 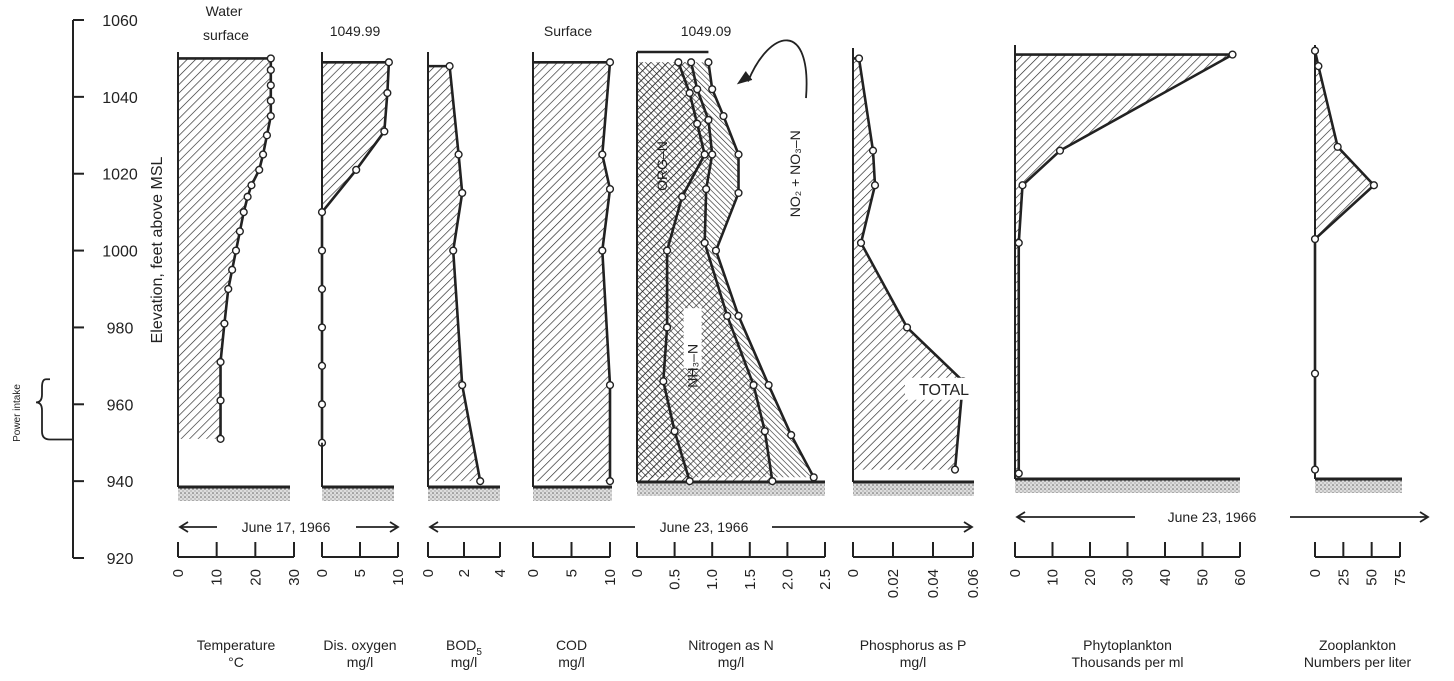 I want to click on temperature-x-tick-label: 20, so click(x=255, y=577).